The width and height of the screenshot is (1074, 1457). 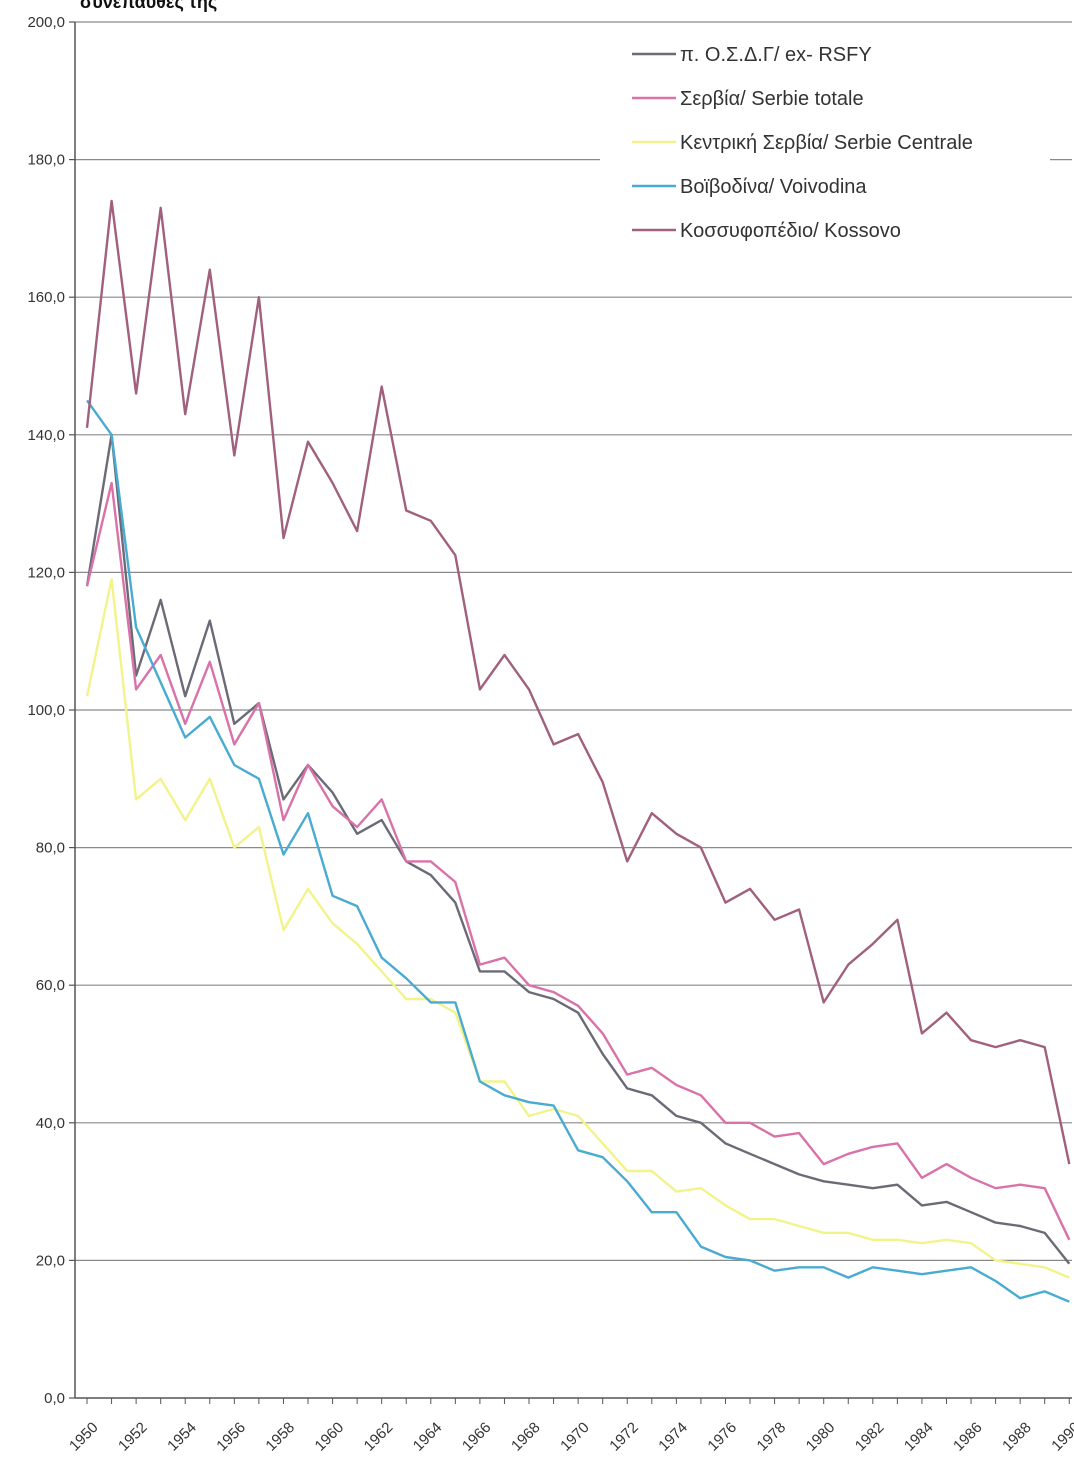 I want to click on x-tick-label: 1954, so click(x=182, y=1437).